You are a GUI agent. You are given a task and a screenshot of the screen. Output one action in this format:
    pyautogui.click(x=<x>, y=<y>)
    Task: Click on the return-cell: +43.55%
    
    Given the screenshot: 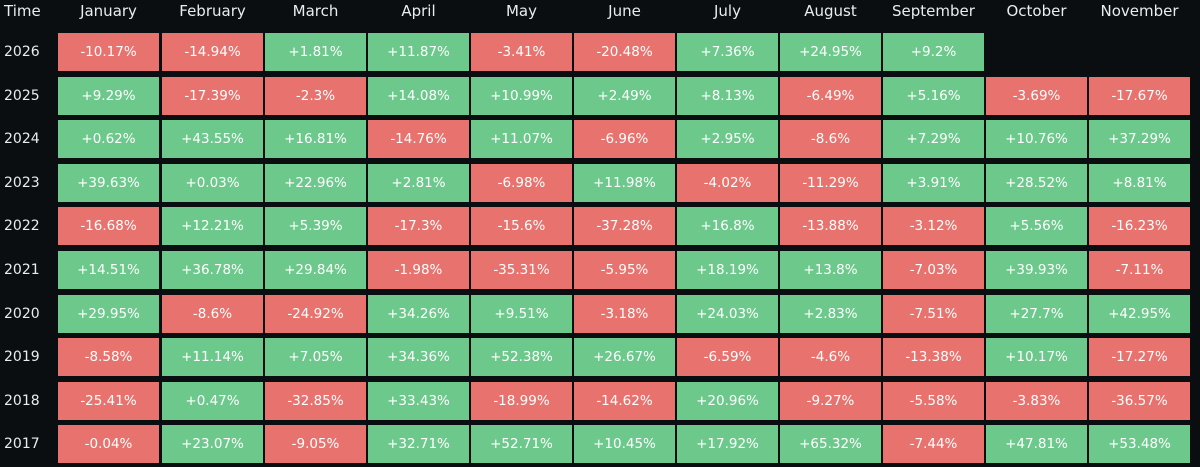 What is the action you would take?
    pyautogui.click(x=212, y=139)
    